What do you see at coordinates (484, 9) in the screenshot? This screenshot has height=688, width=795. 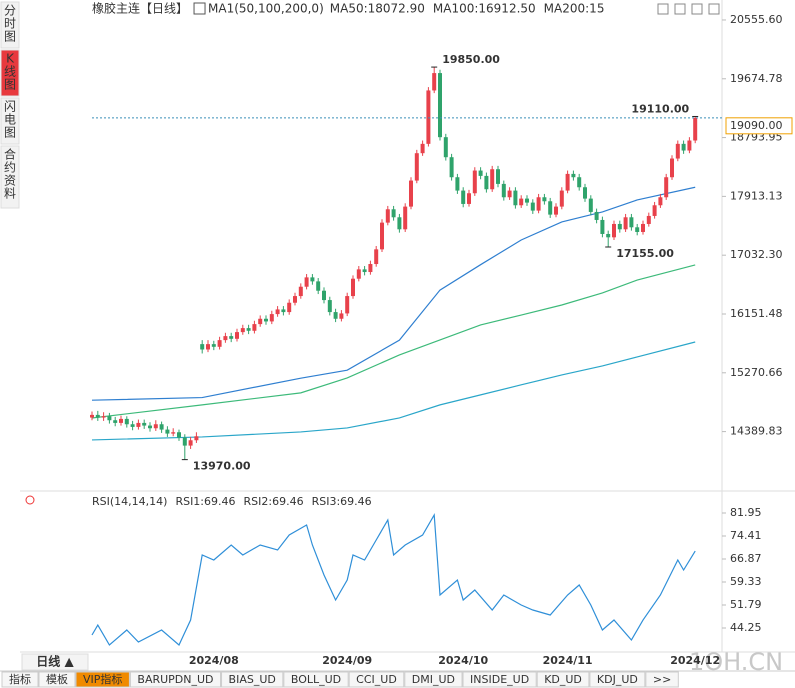 I see `legend-entry: MA100:16912.50` at bounding box center [484, 9].